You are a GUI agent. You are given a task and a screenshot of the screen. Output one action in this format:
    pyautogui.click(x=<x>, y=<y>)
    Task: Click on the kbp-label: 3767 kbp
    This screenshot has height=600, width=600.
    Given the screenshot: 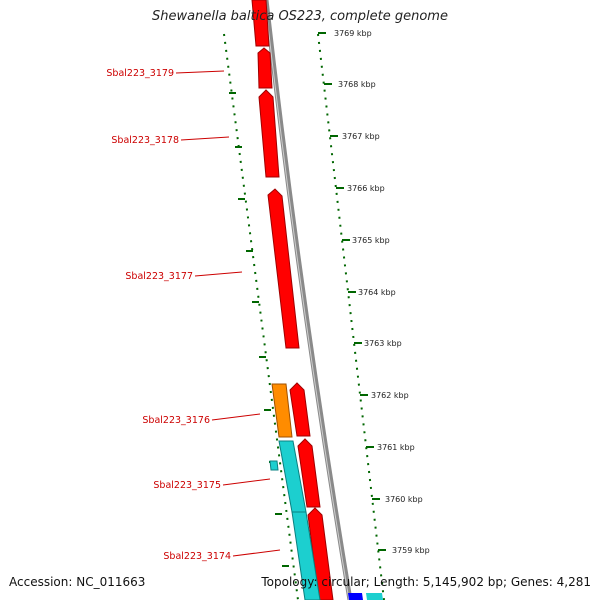 What is the action you would take?
    pyautogui.click(x=361, y=136)
    